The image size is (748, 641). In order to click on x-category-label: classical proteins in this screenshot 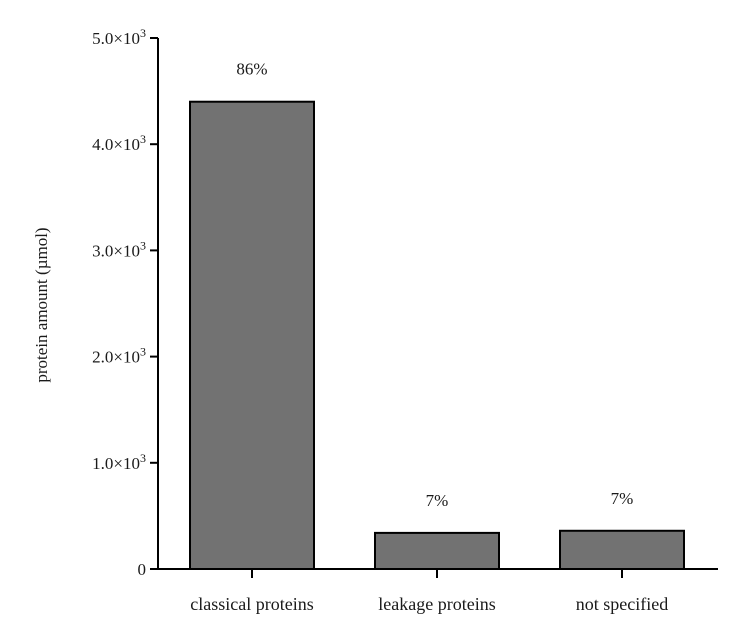, I will do `click(251, 604)`.